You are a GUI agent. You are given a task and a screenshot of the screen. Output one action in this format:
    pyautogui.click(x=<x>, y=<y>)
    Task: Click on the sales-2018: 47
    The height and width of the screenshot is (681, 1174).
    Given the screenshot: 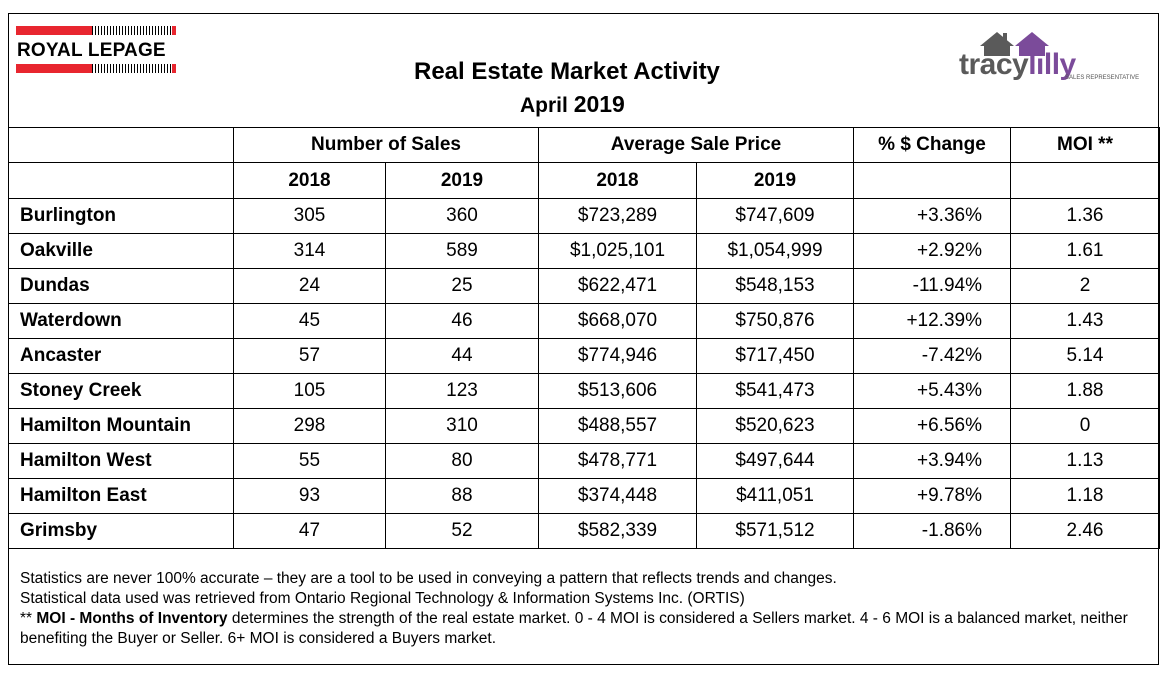 What is the action you would take?
    pyautogui.click(x=309, y=531)
    